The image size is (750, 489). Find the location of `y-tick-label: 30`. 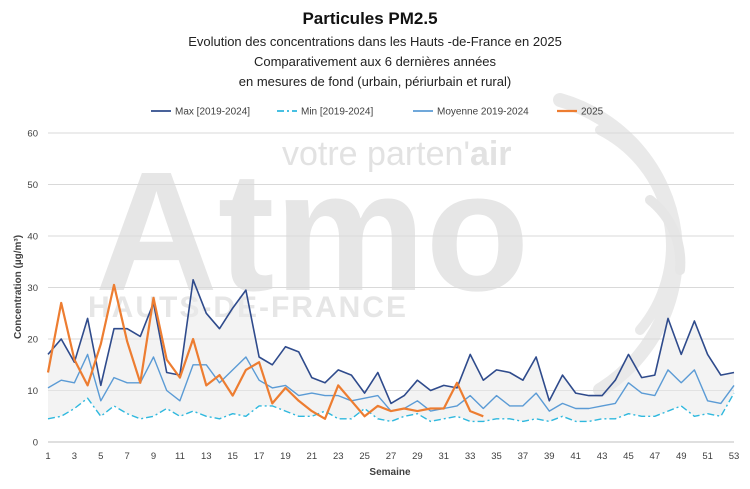

y-tick-label: 30 is located at coordinates (32, 288).